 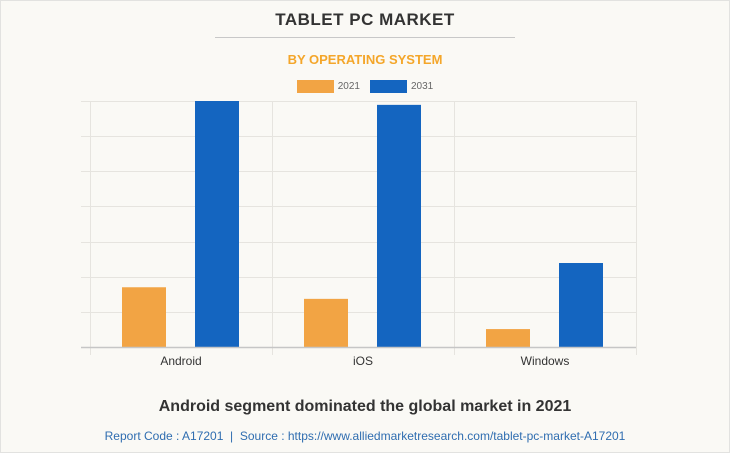 What do you see at coordinates (180, 361) in the screenshot?
I see `x-tick-label-android: Android` at bounding box center [180, 361].